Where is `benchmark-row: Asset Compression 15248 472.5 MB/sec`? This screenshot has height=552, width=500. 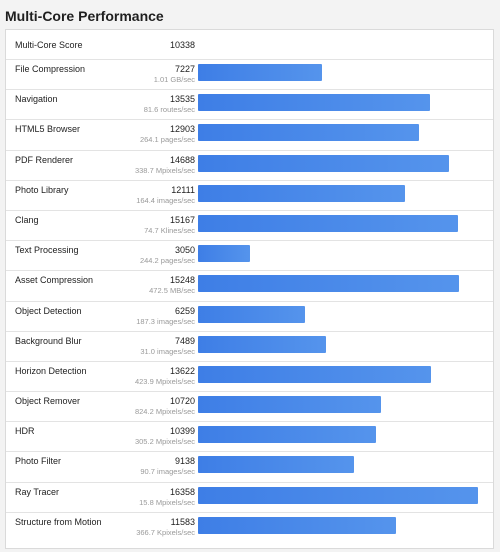
benchmark-row: Asset Compression 15248 472.5 MB/sec is located at coordinates (249, 286).